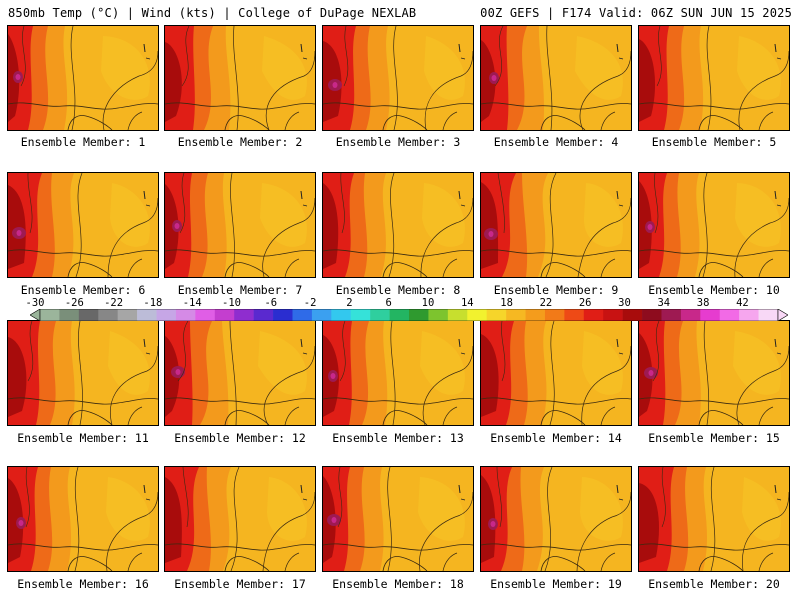 This screenshot has height=600, width=800. I want to click on colorbar-tick-label: 2, so click(349, 303).